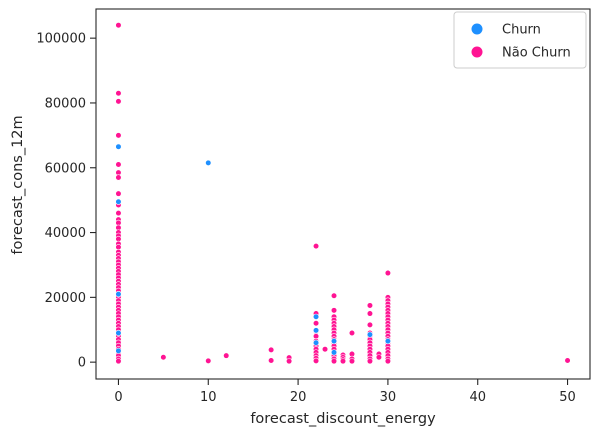  I want to click on x-tick-label: 20, so click(298, 397).